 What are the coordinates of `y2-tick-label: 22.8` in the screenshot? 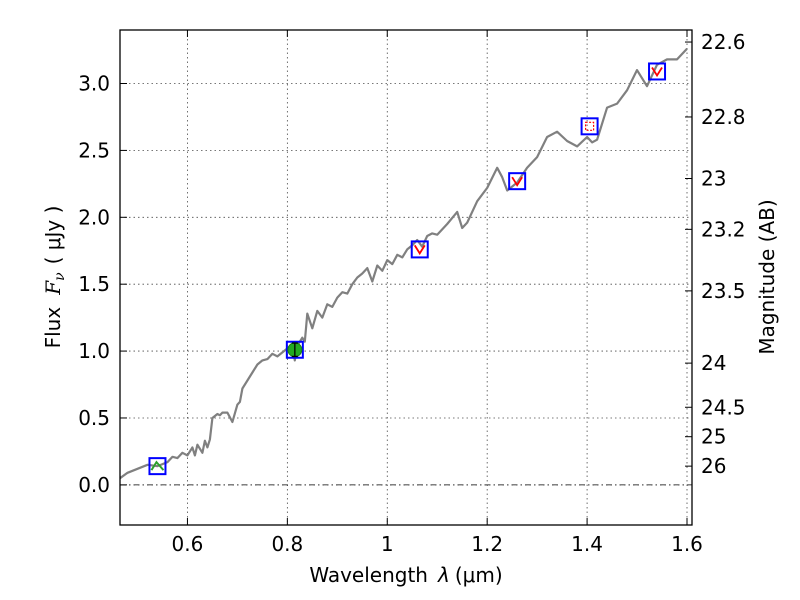 It's located at (723, 117).